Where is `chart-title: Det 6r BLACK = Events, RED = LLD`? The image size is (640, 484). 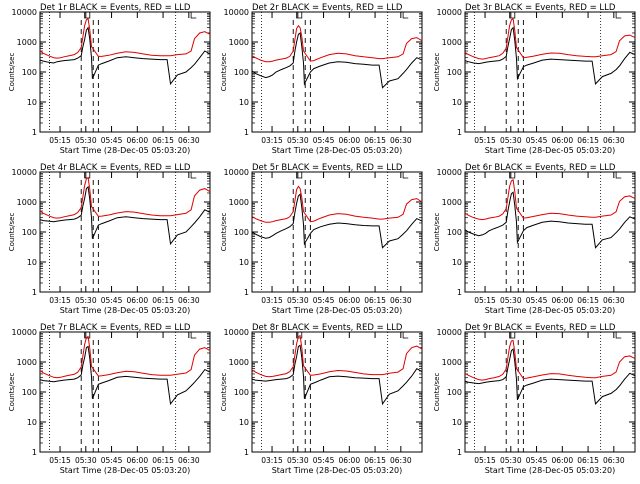 chart-title: Det 6r BLACK = Events, RED = LLD is located at coordinates (540, 168).